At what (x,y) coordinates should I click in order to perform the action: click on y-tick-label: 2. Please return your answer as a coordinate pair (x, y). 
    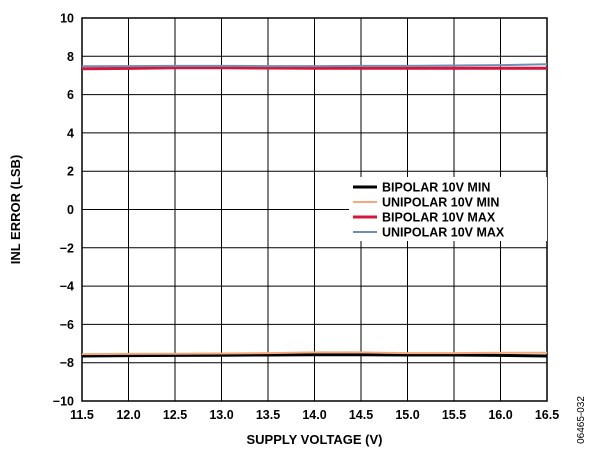
    Looking at the image, I should click on (70, 172).